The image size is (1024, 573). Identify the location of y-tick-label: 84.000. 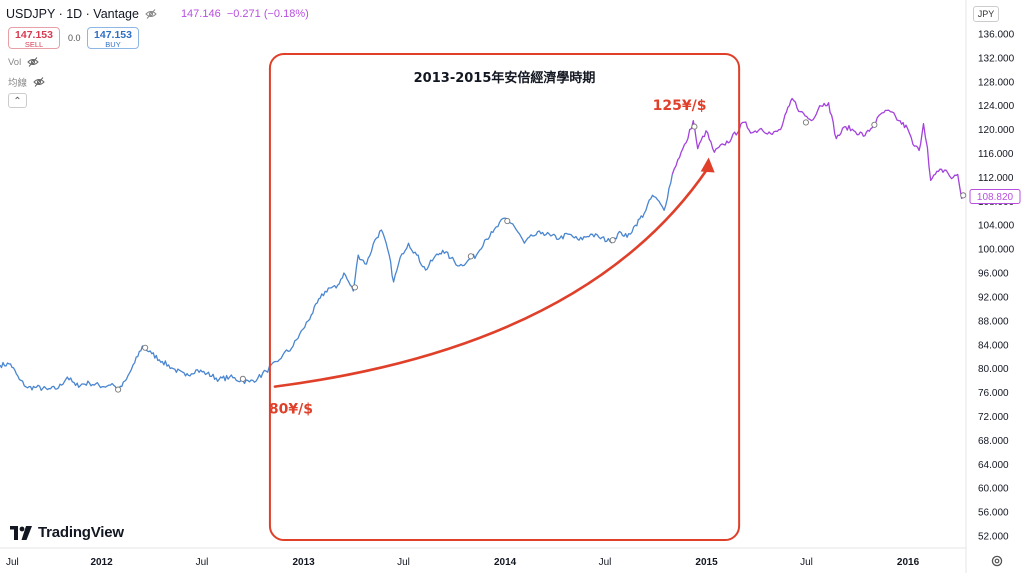
(993, 345).